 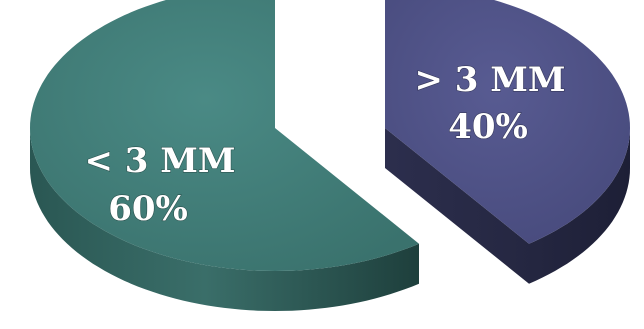 What do you see at coordinates (488, 127) in the screenshot?
I see `slice-gt3mm-value-label: 40%` at bounding box center [488, 127].